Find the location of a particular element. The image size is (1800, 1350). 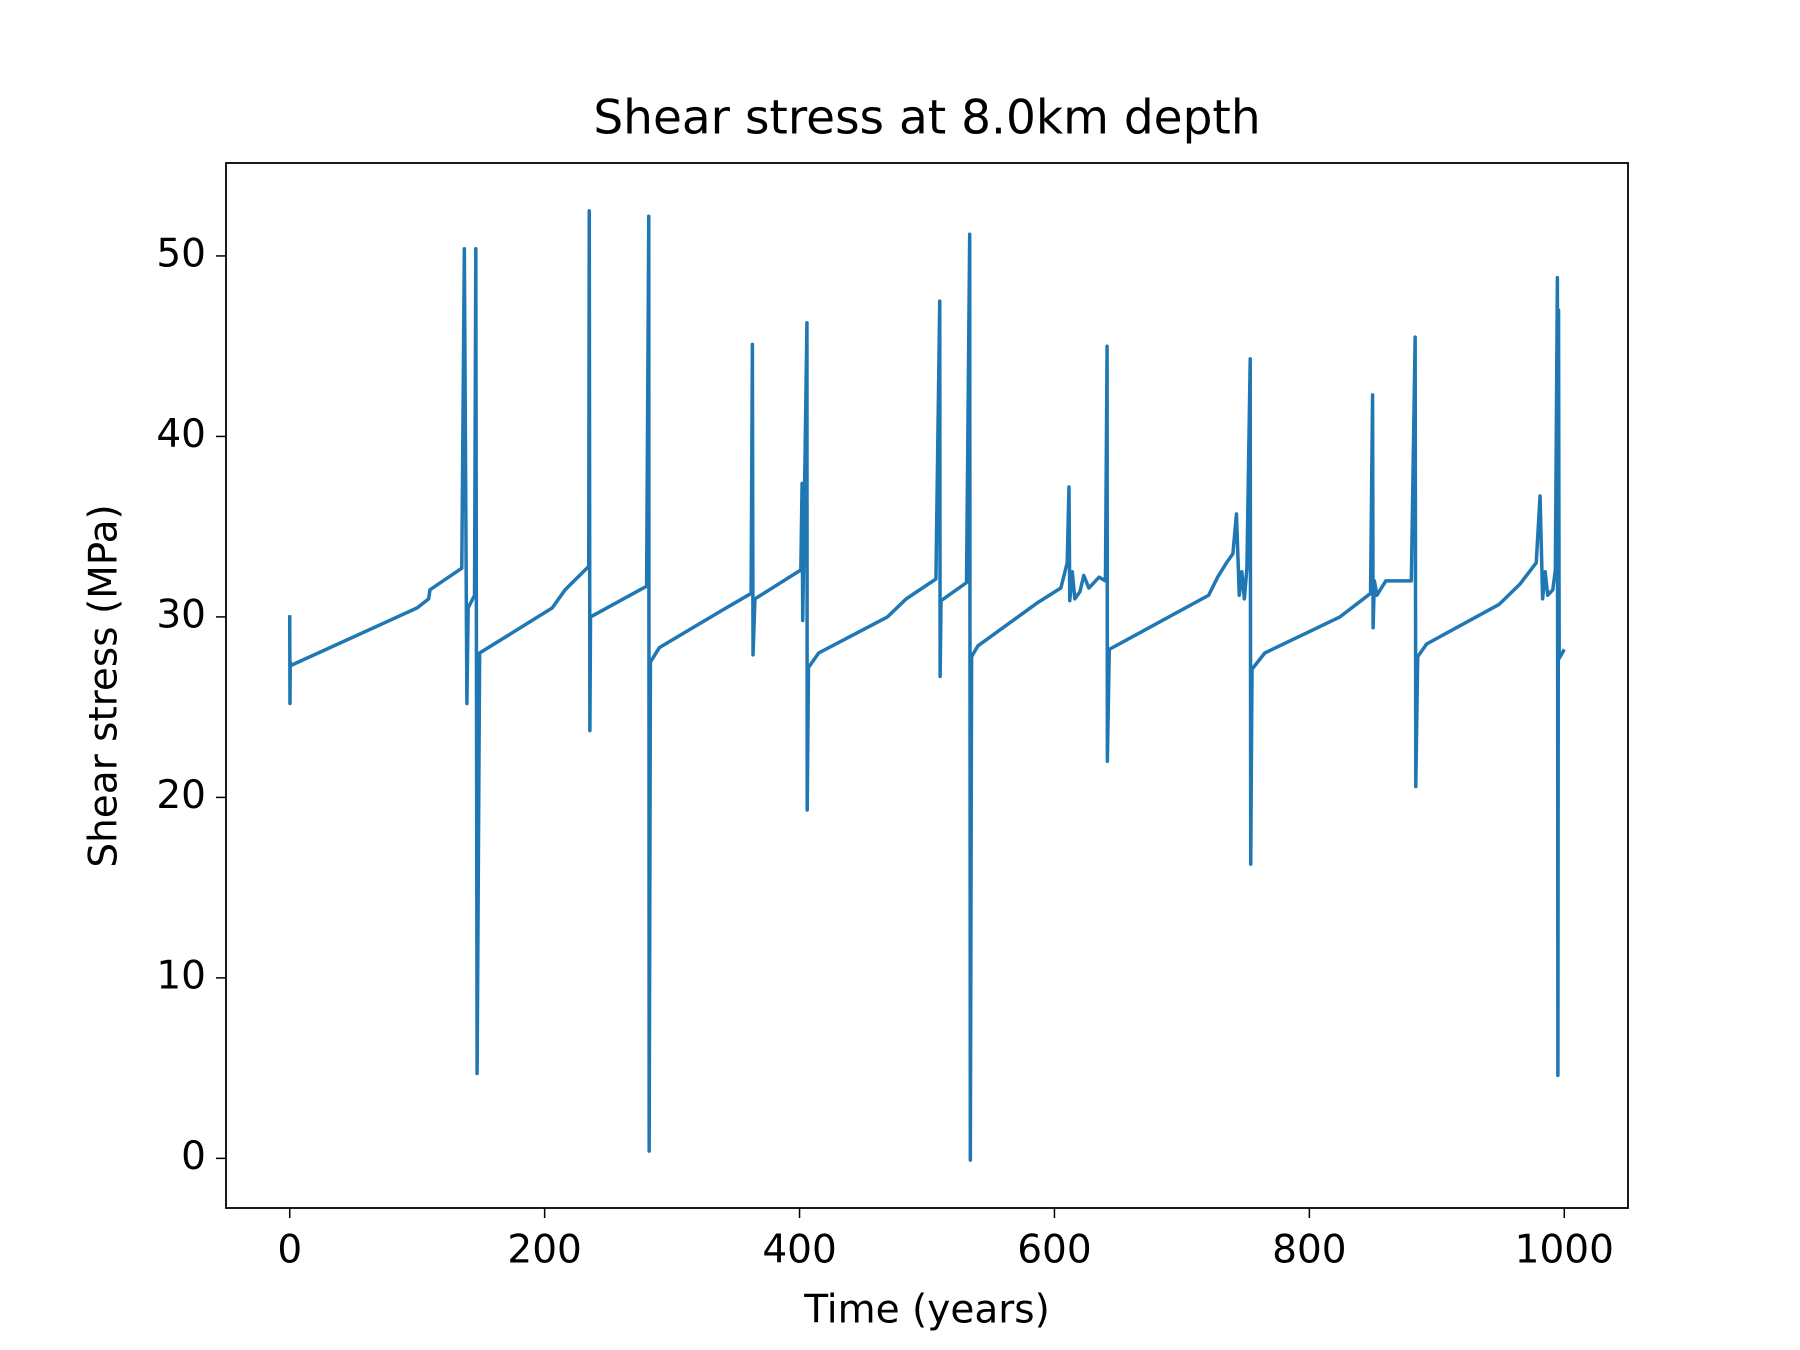

x-tick-label: 400 is located at coordinates (799, 1250).